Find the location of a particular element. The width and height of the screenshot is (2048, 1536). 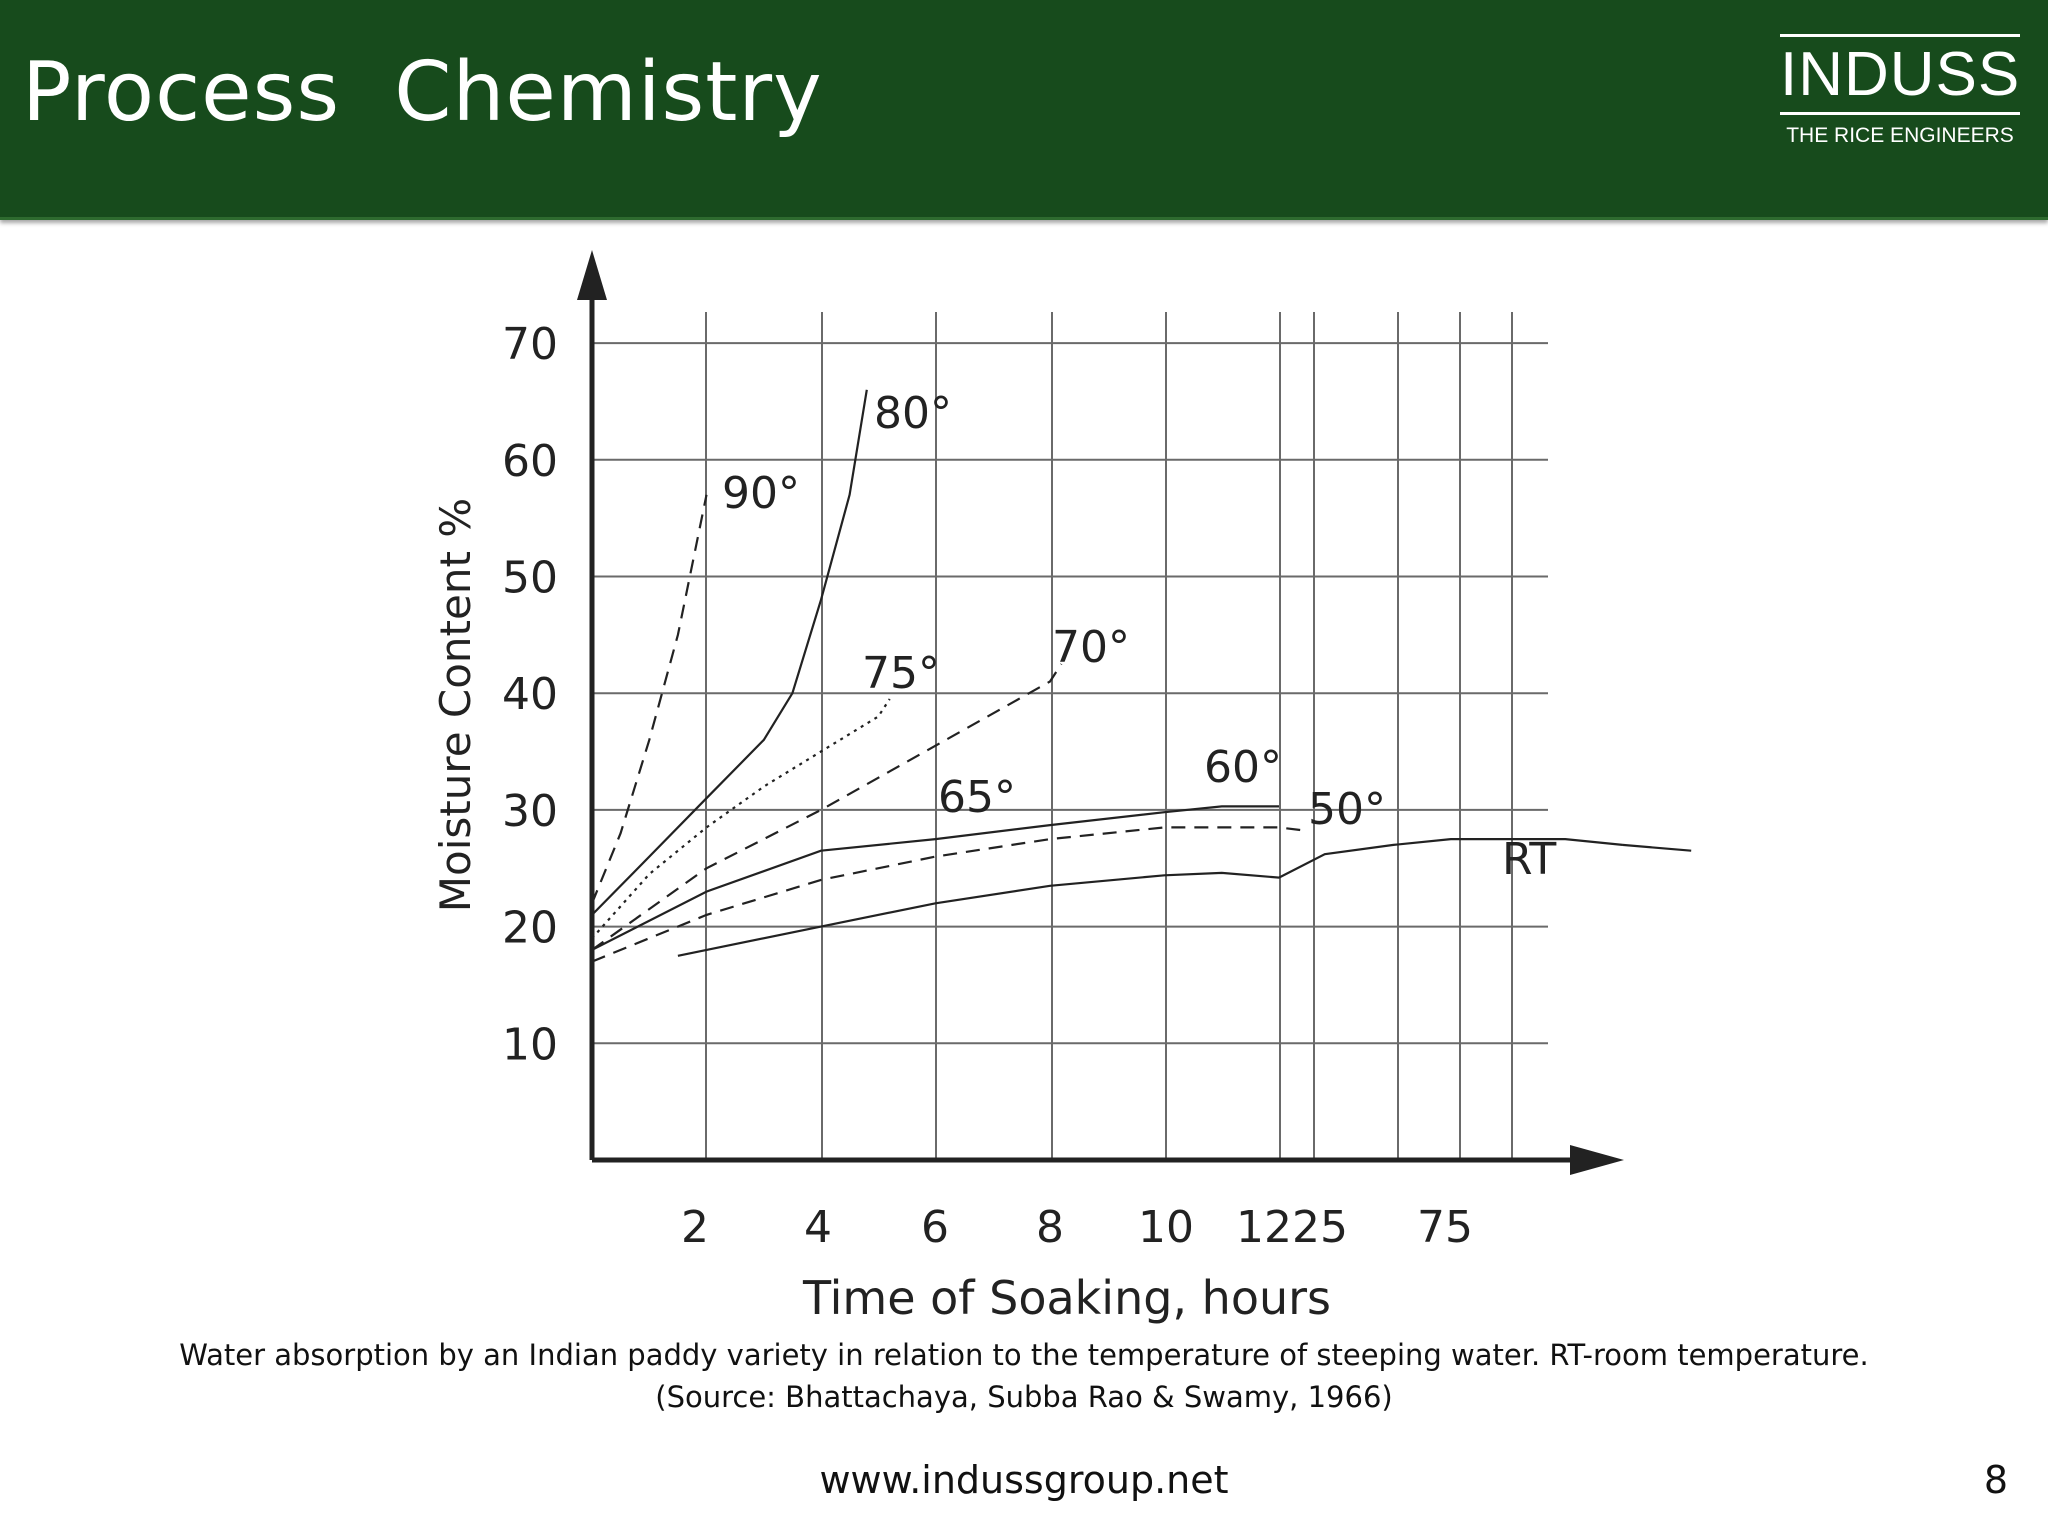

y-axis-label: Moisture Content % is located at coordinates (455, 705).